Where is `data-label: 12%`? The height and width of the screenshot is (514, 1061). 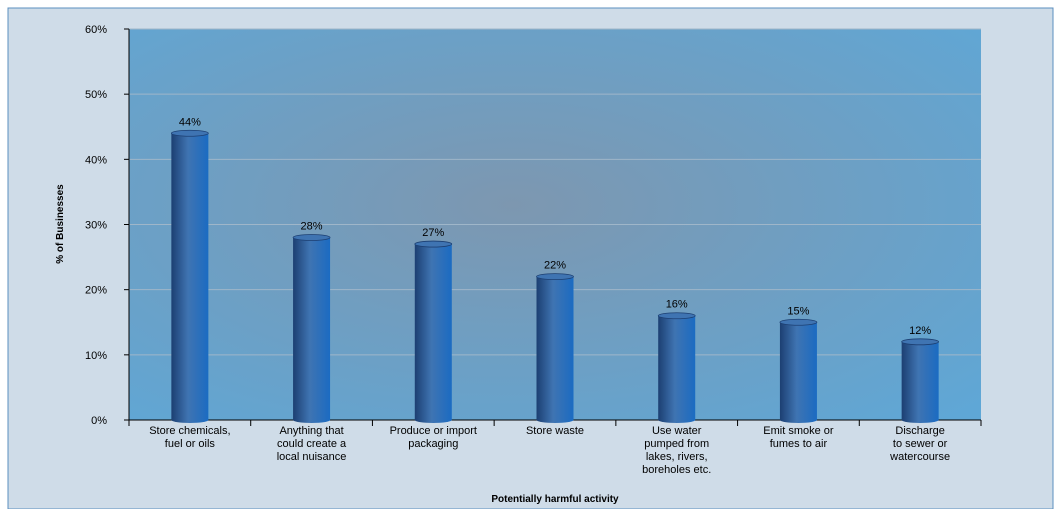 data-label: 12% is located at coordinates (920, 331).